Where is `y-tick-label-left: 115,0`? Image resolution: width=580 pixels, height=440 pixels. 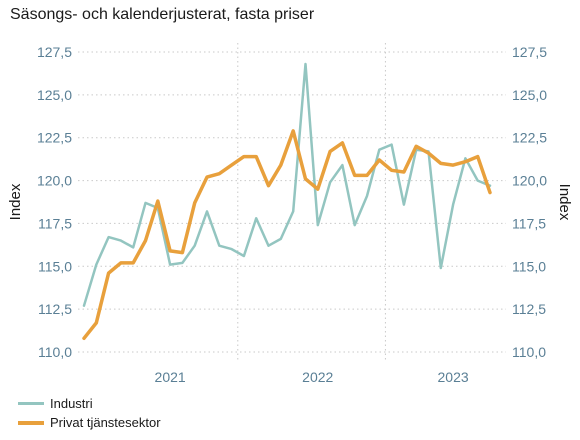
y-tick-label-left: 115,0 is located at coordinates (55, 266).